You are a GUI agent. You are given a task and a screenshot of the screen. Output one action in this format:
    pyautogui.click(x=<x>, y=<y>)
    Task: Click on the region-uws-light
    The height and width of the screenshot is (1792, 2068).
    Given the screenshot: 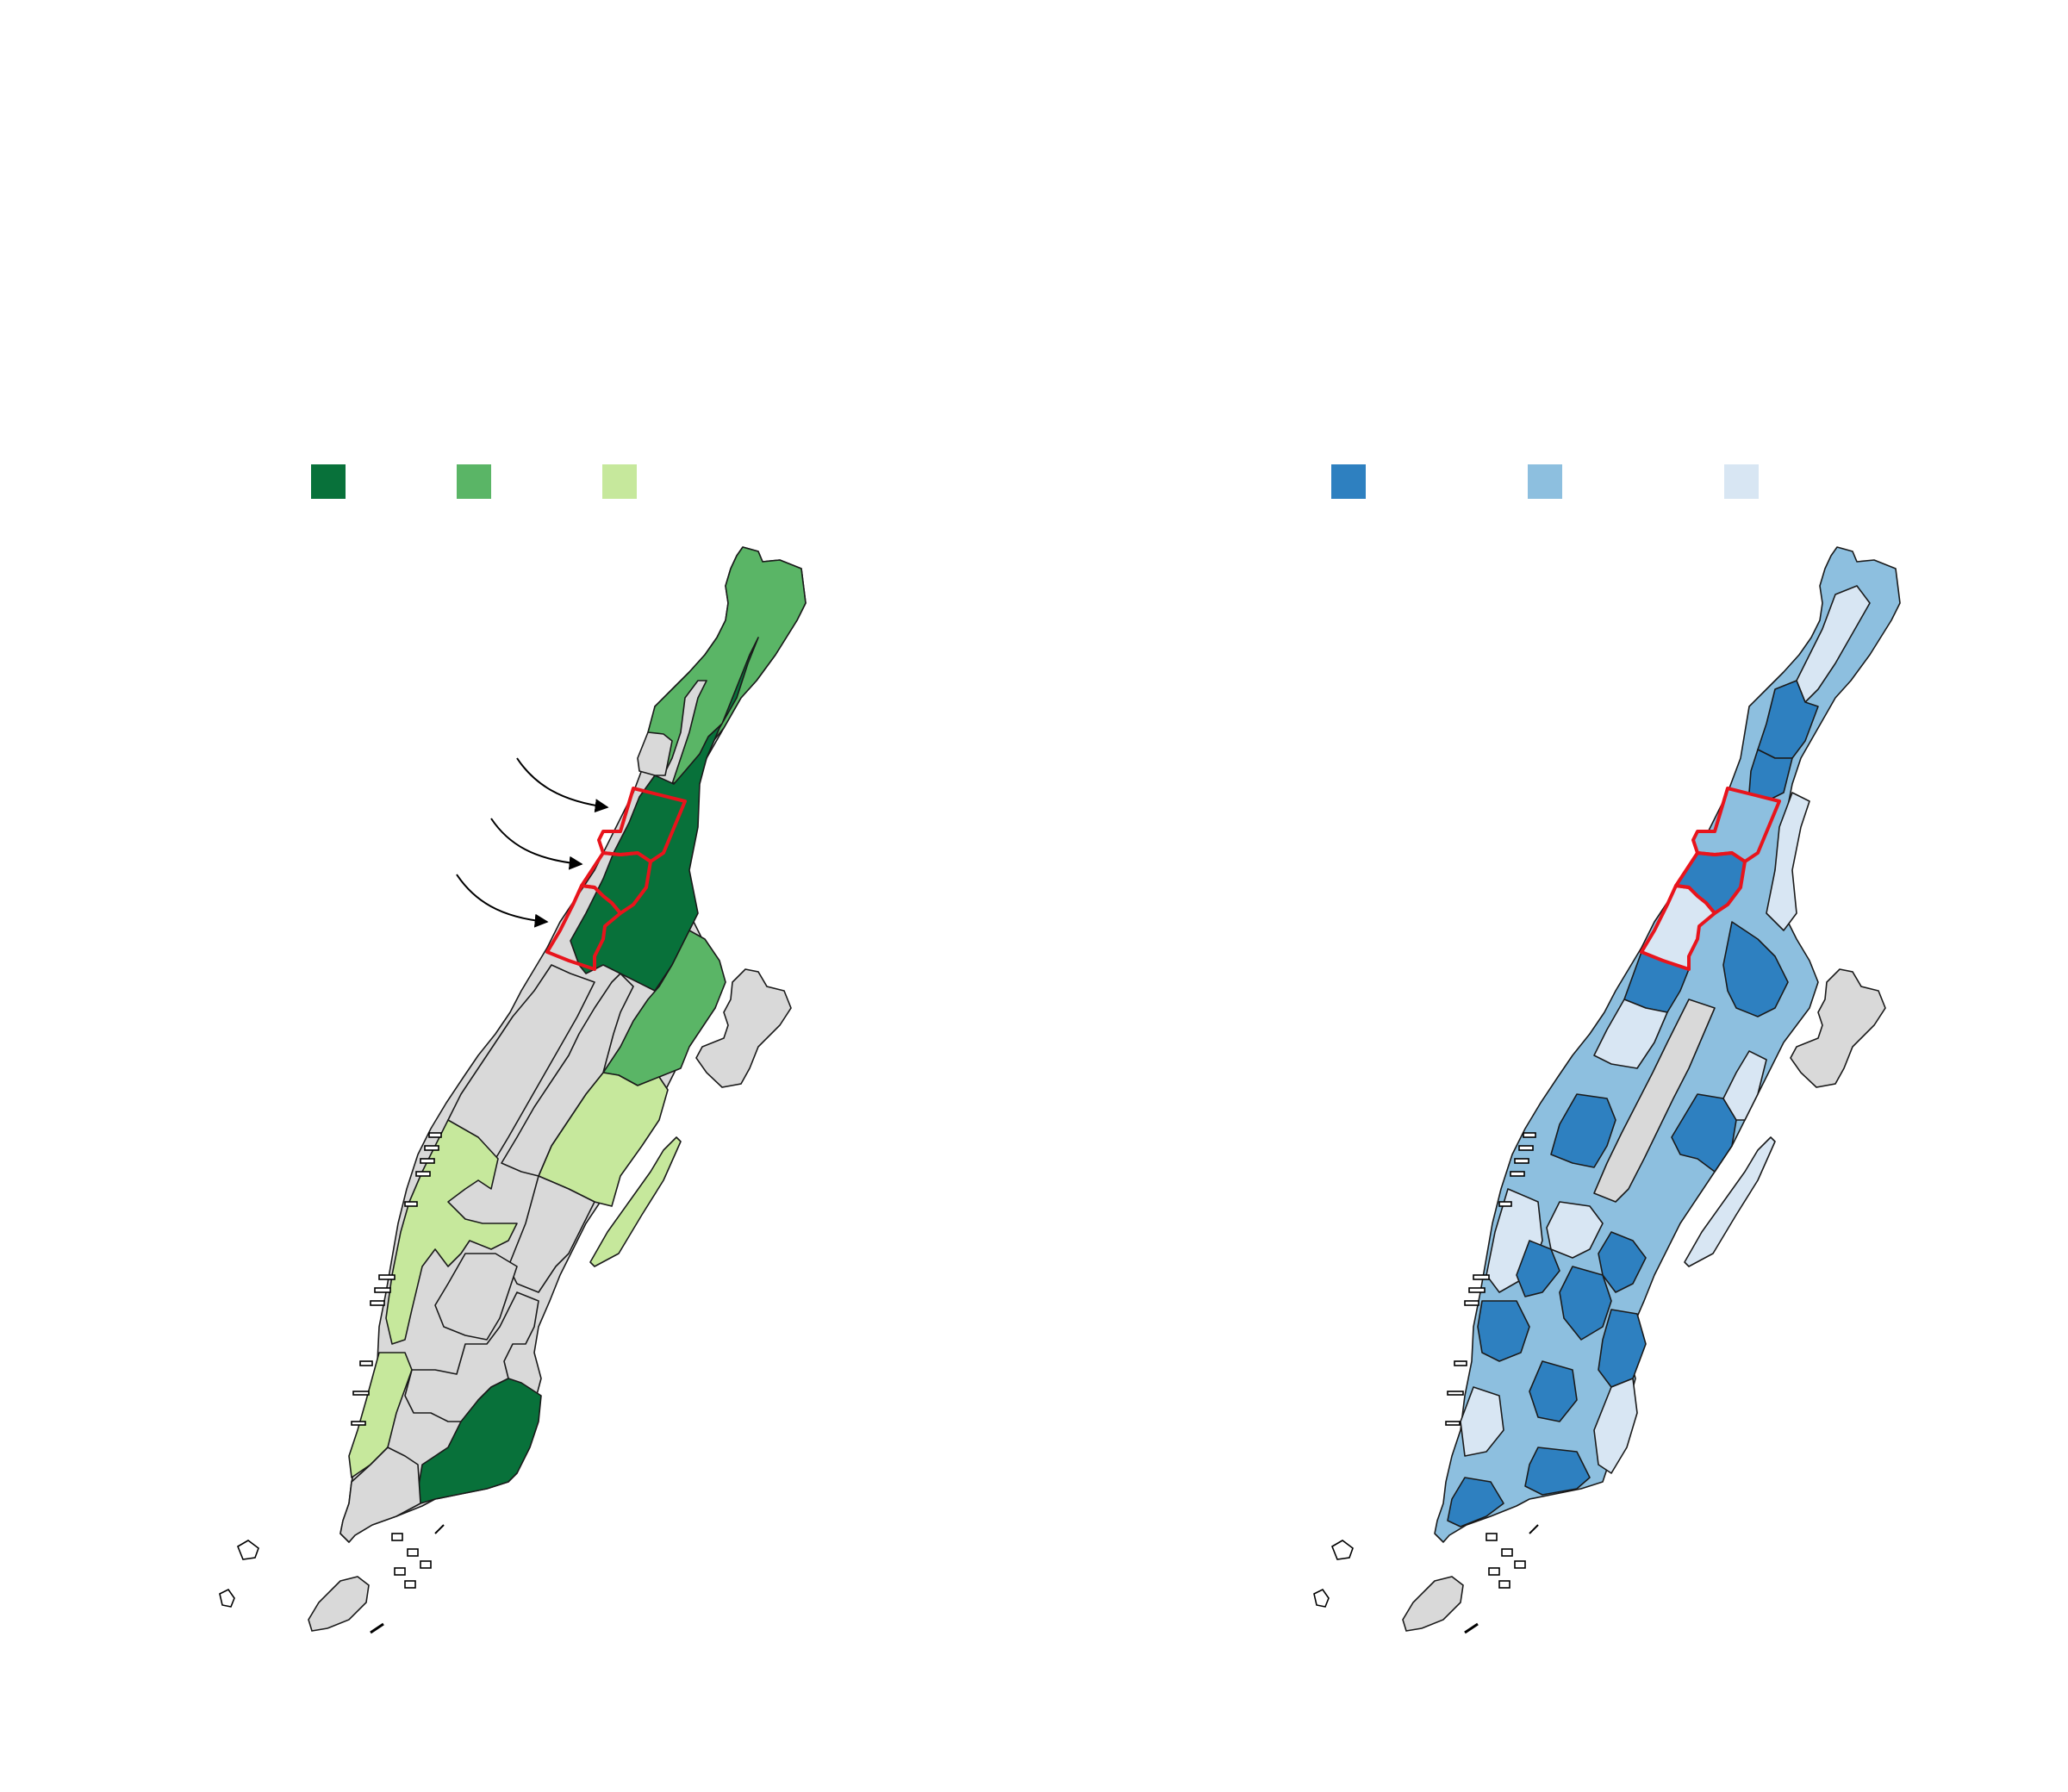 What is the action you would take?
    pyautogui.click(x=1630, y=1034)
    